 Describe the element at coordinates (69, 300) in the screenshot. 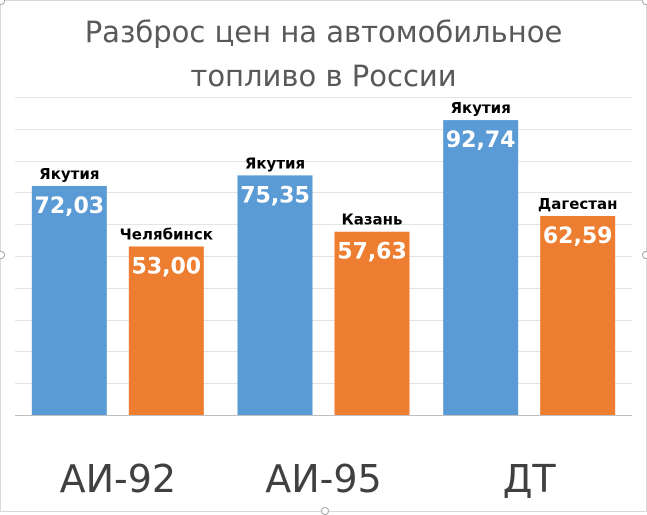

I see `bar-аи-92-series-1` at that location.